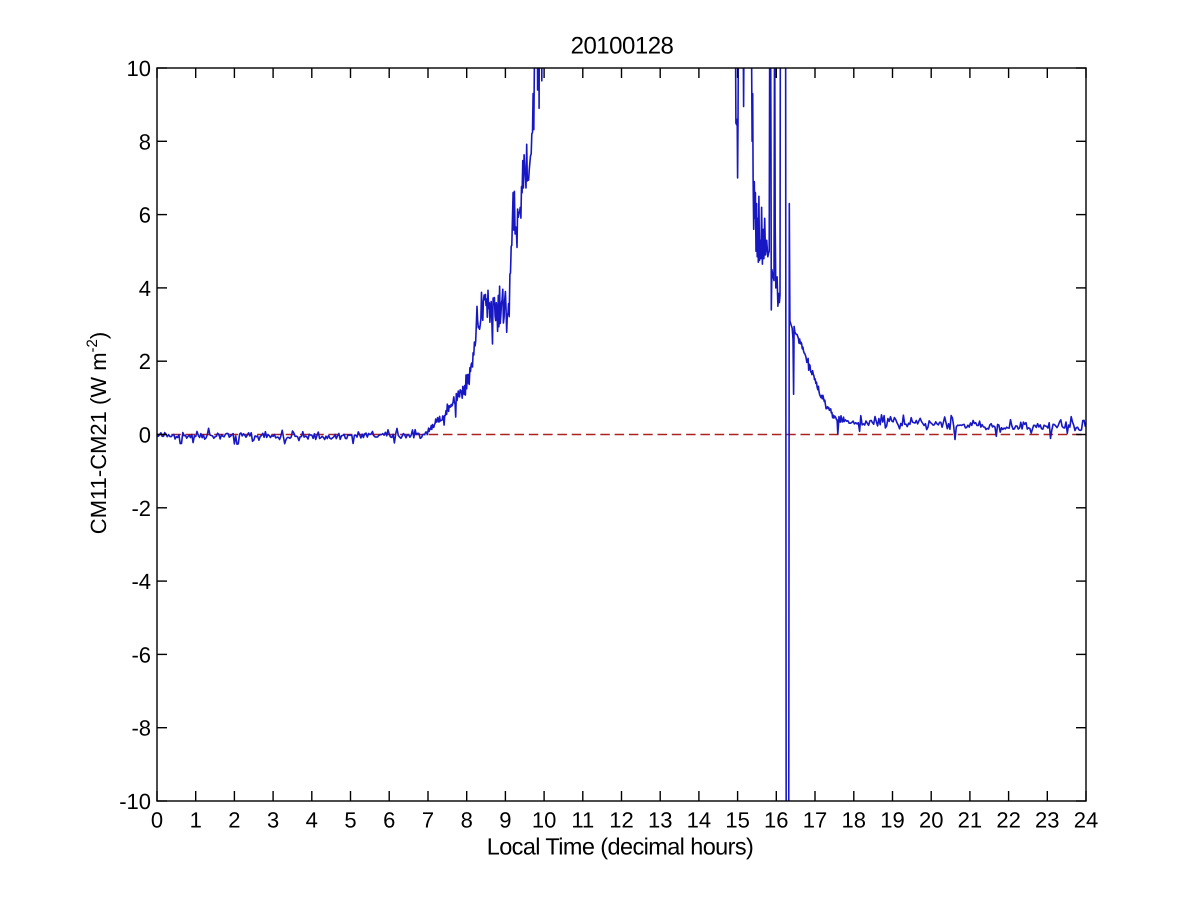 The height and width of the screenshot is (905, 1200). I want to click on svg-text: 20100128, so click(622, 46).